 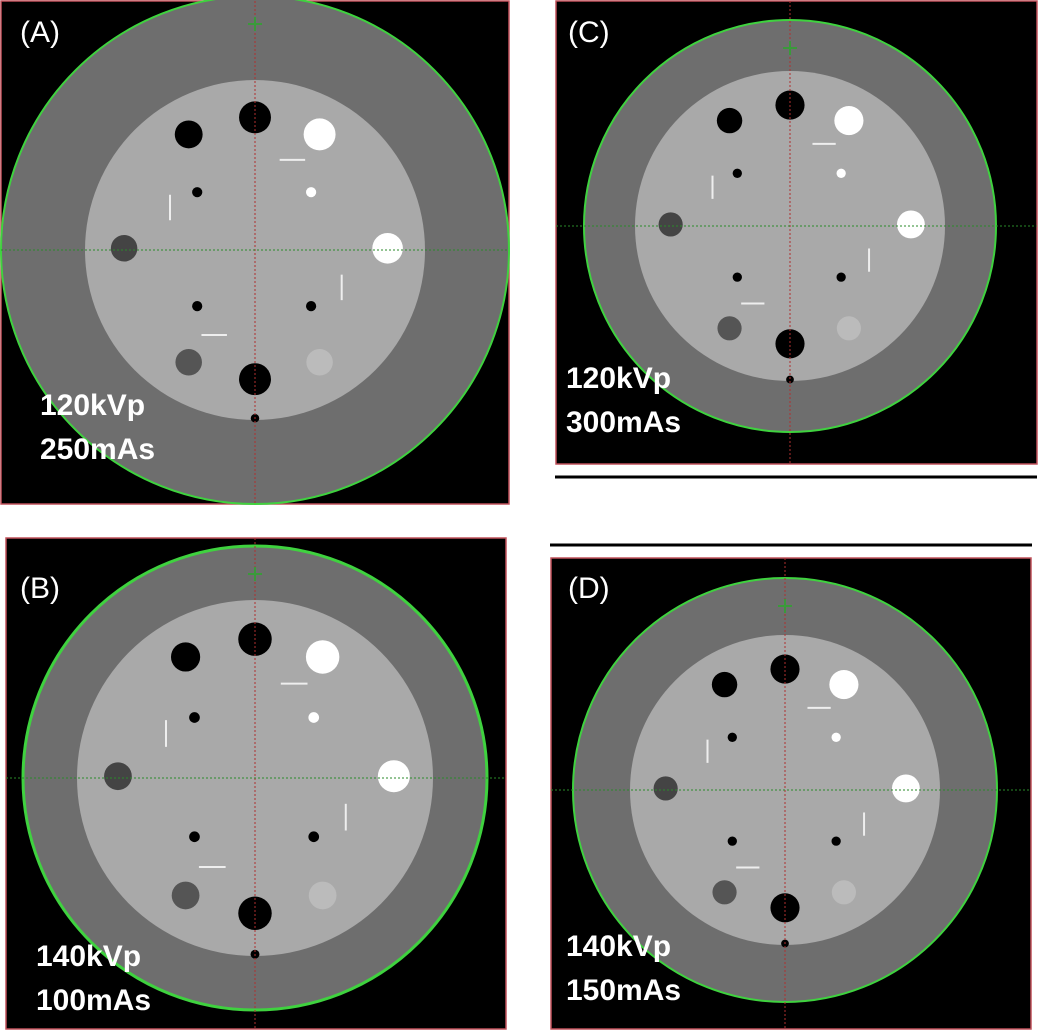 I want to click on panel-label: (D), so click(x=589, y=588).